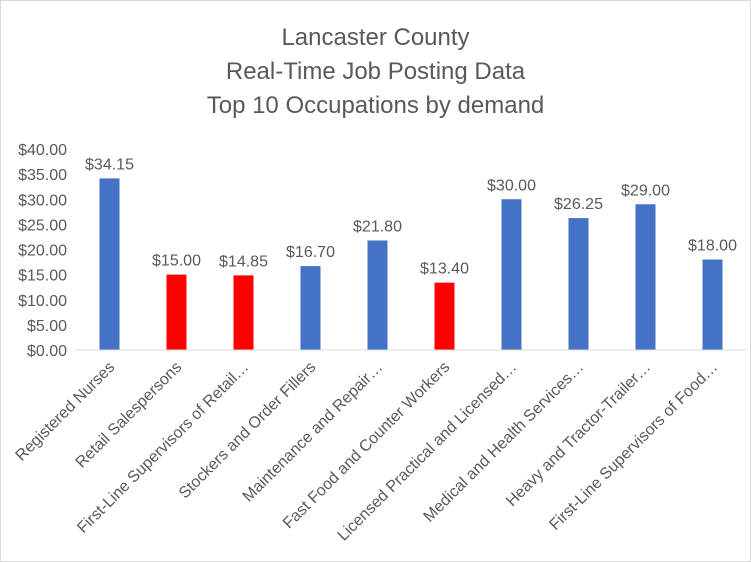  What do you see at coordinates (578, 204) in the screenshot?
I see `data-label: $26.25` at bounding box center [578, 204].